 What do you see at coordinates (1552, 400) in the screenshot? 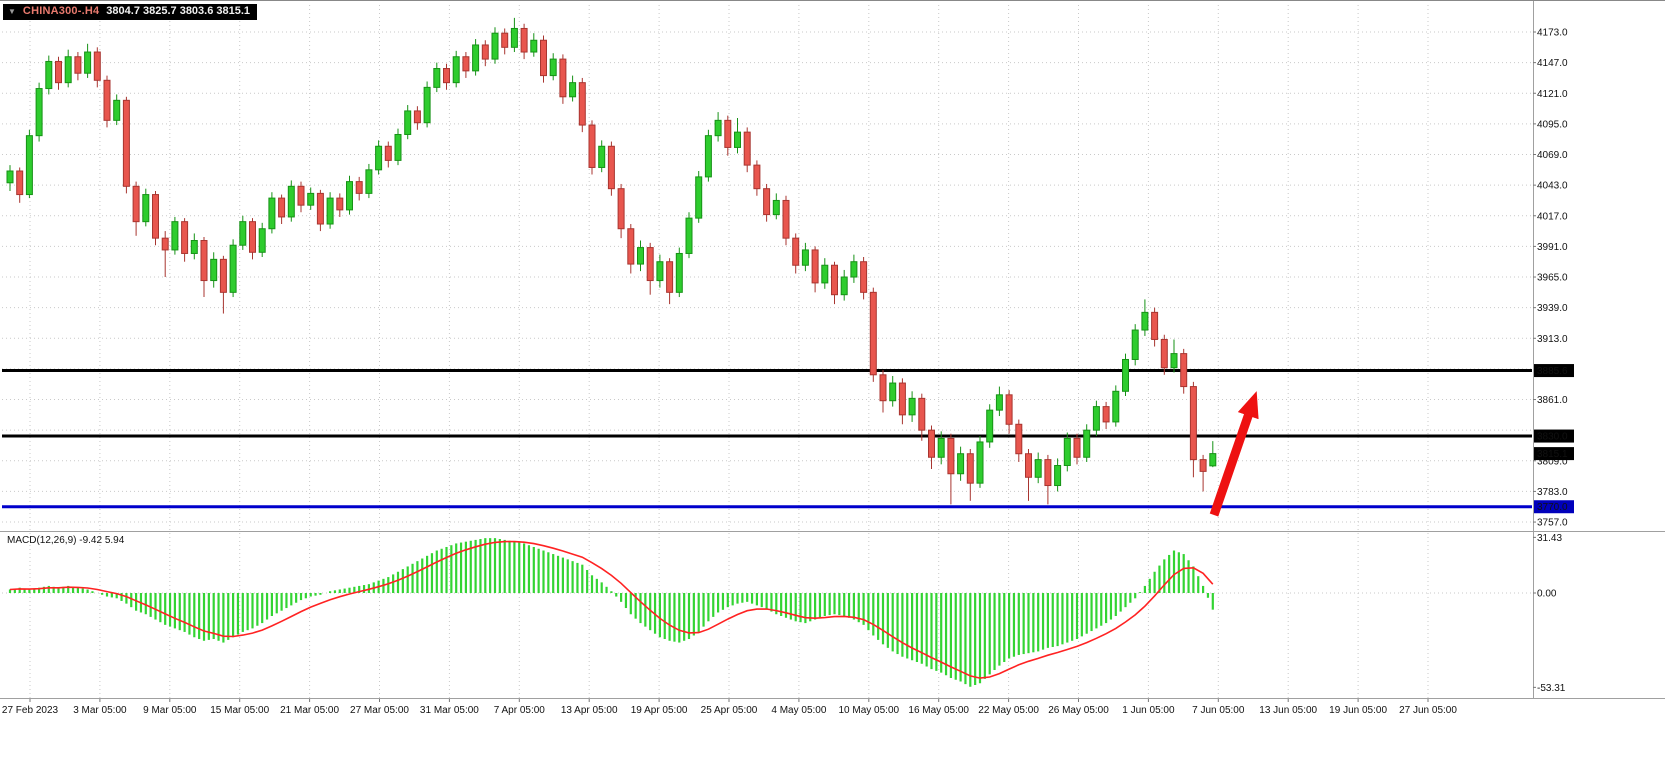
I see `price-tick-label: 3861.0` at bounding box center [1552, 400].